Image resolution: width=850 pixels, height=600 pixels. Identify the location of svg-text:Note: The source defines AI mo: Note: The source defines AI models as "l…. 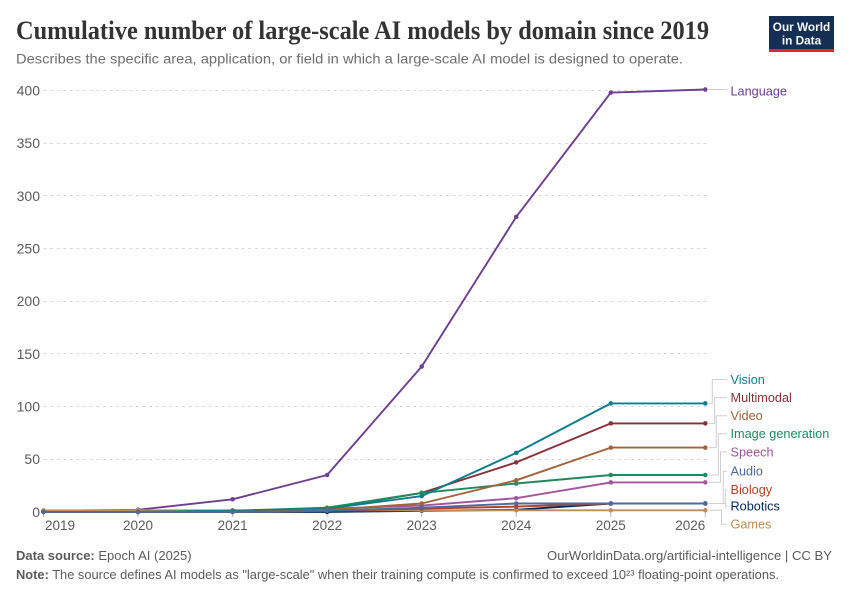
(397, 575).